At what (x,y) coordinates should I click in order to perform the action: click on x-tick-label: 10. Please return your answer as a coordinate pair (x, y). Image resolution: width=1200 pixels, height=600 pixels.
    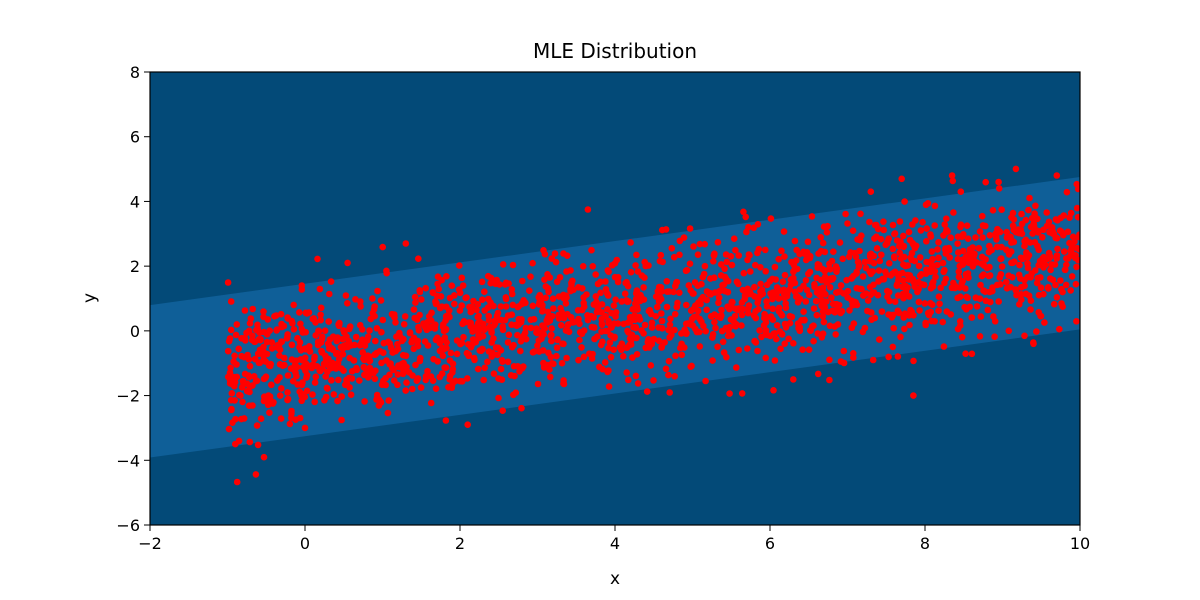
    Looking at the image, I should click on (1080, 543).